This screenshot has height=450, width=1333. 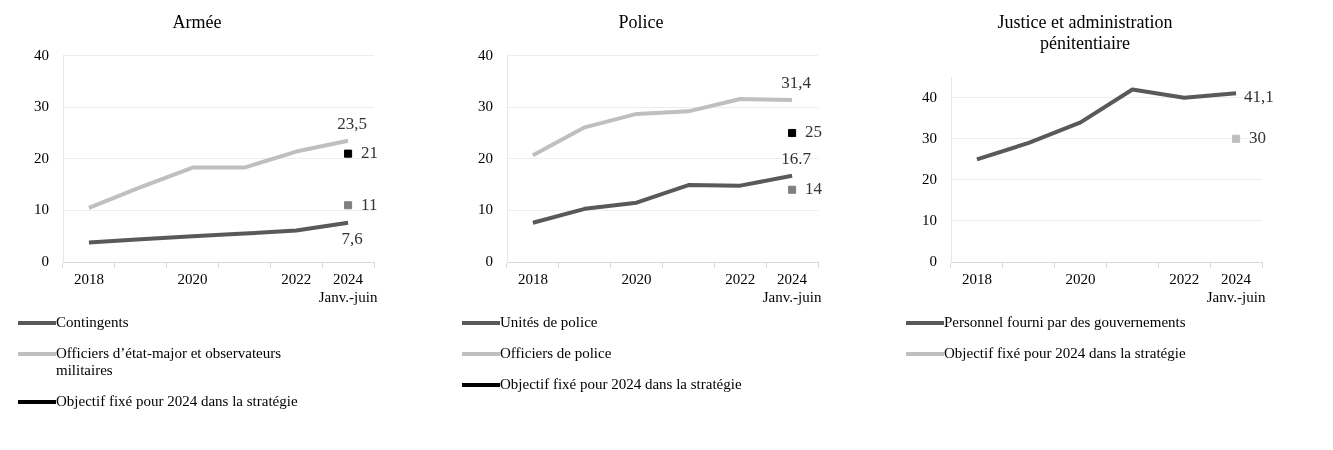 What do you see at coordinates (197, 21) in the screenshot?
I see `chart-title: Armée` at bounding box center [197, 21].